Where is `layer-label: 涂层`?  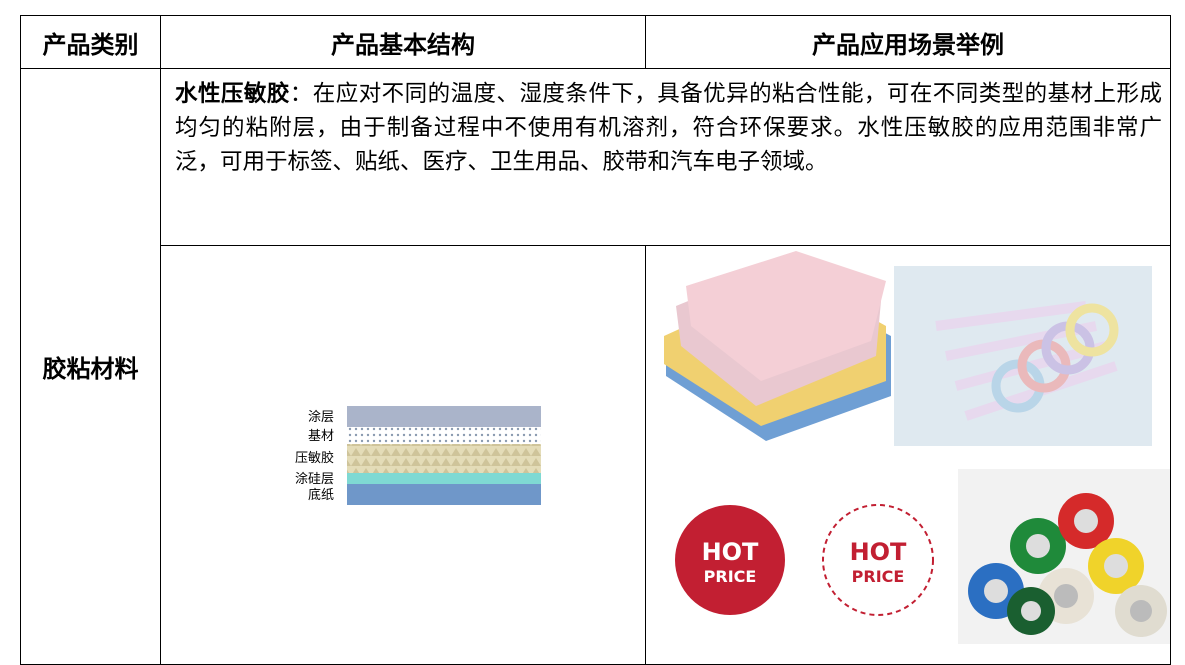
layer-label: 涂层 is located at coordinates (321, 417).